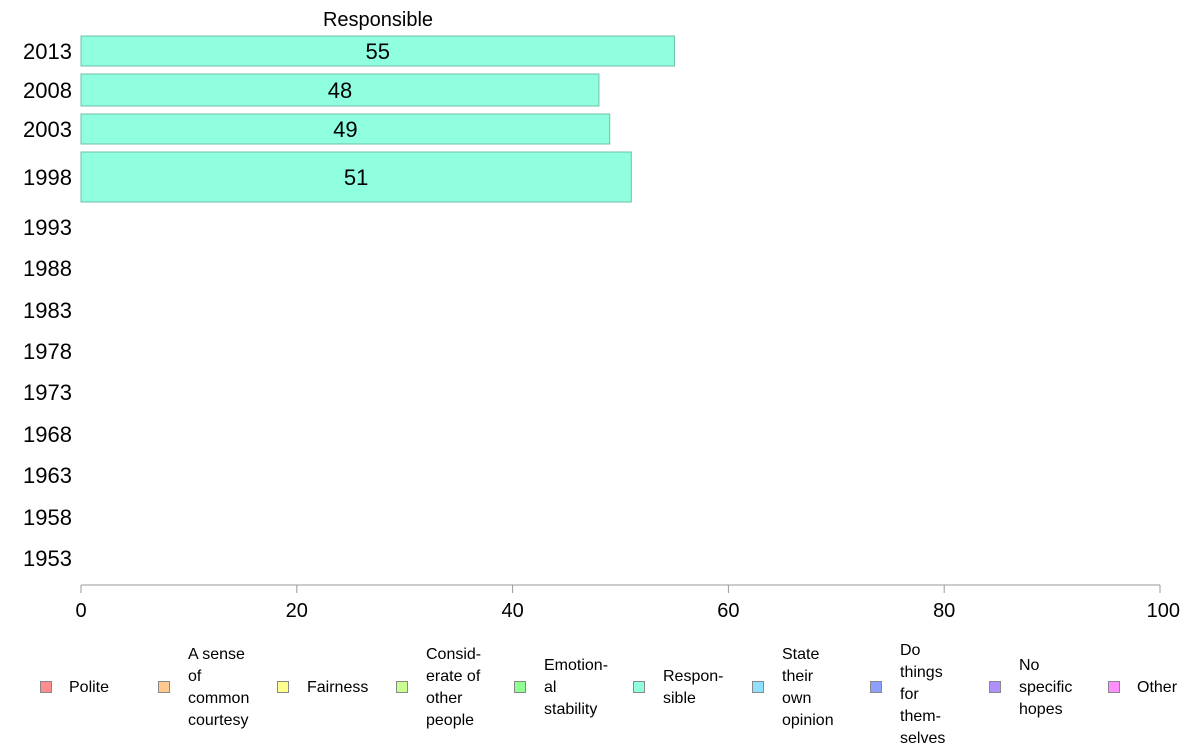 The height and width of the screenshot is (750, 1188). Describe the element at coordinates (47, 268) in the screenshot. I see `y-tick-label: 1988` at that location.